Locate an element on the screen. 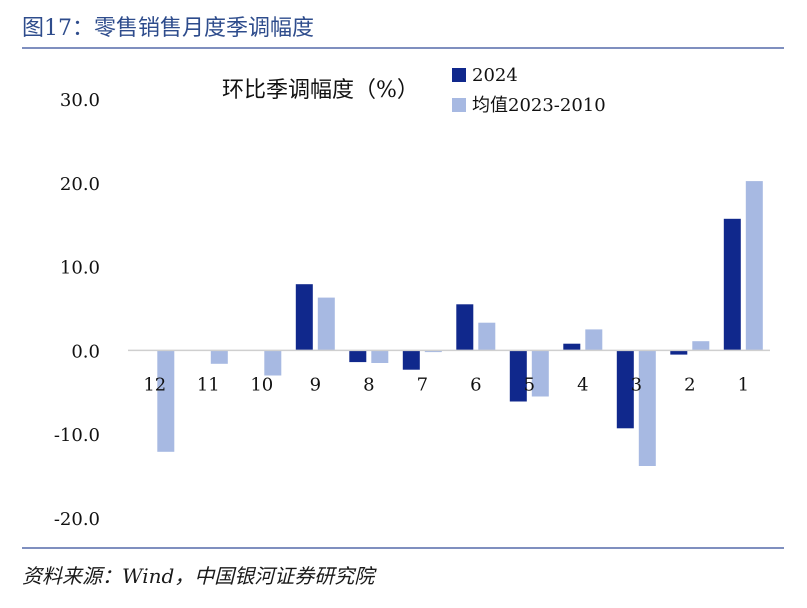  y-tick-label: 0.0 is located at coordinates (85, 351).